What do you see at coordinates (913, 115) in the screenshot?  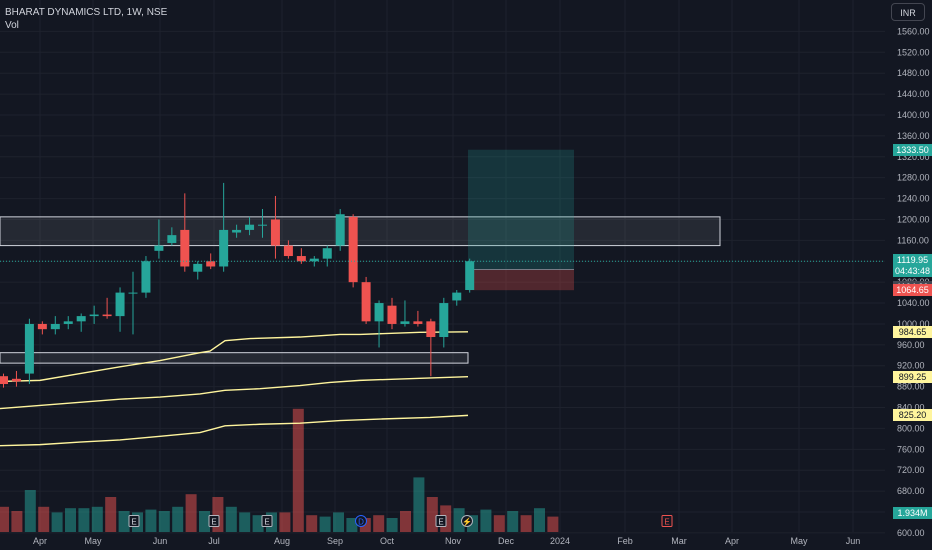 I see `price-tick-label: 1400.00` at bounding box center [913, 115].